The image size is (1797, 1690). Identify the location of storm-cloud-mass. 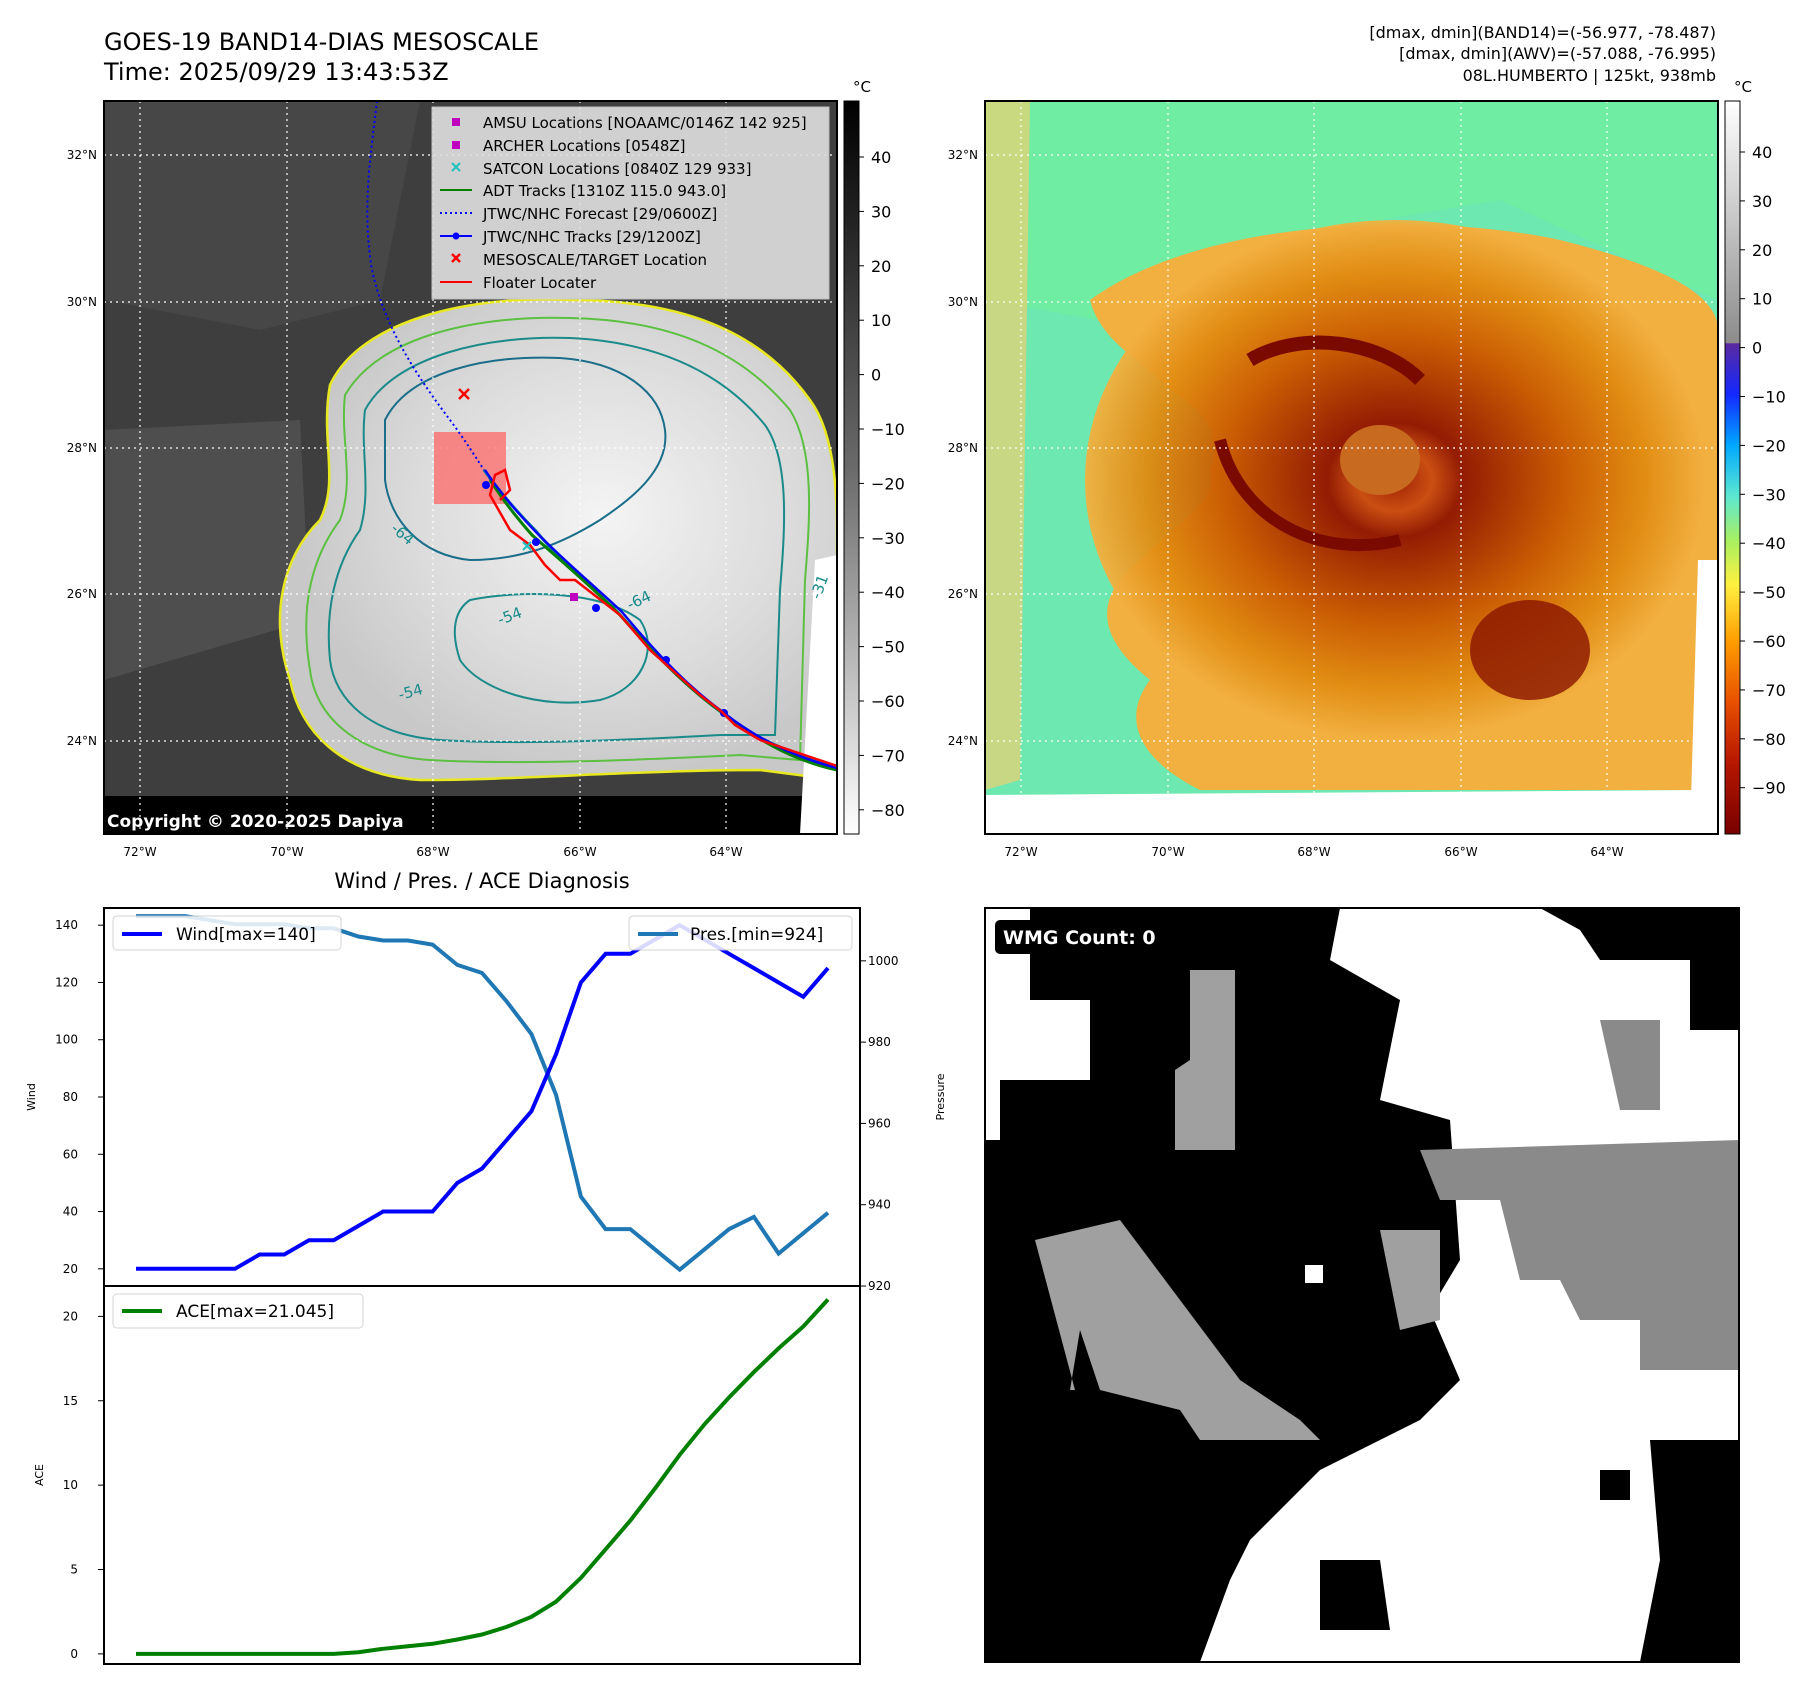
(558, 539).